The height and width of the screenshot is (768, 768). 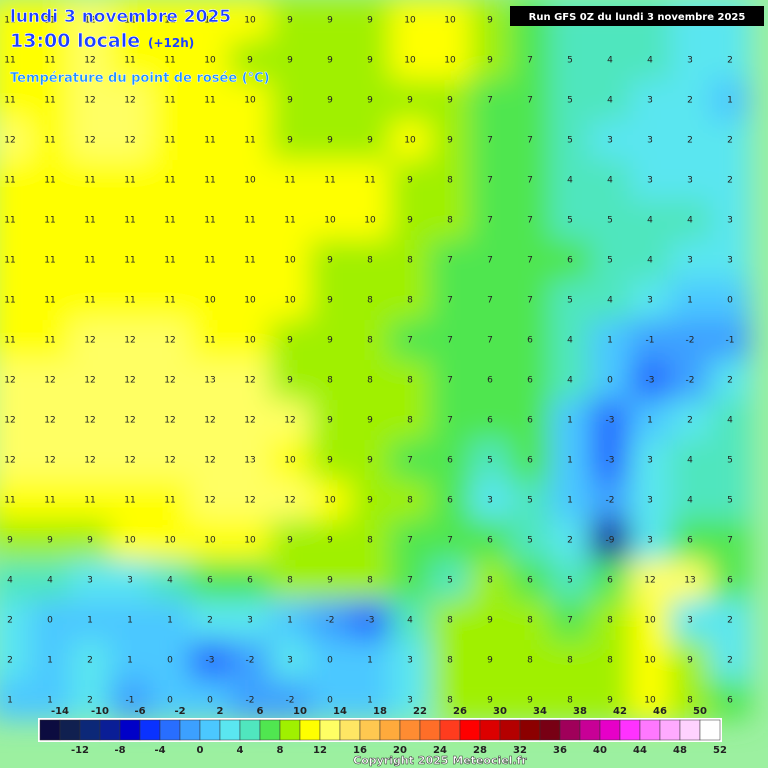 I want to click on legend-label: 4, so click(x=240, y=750).